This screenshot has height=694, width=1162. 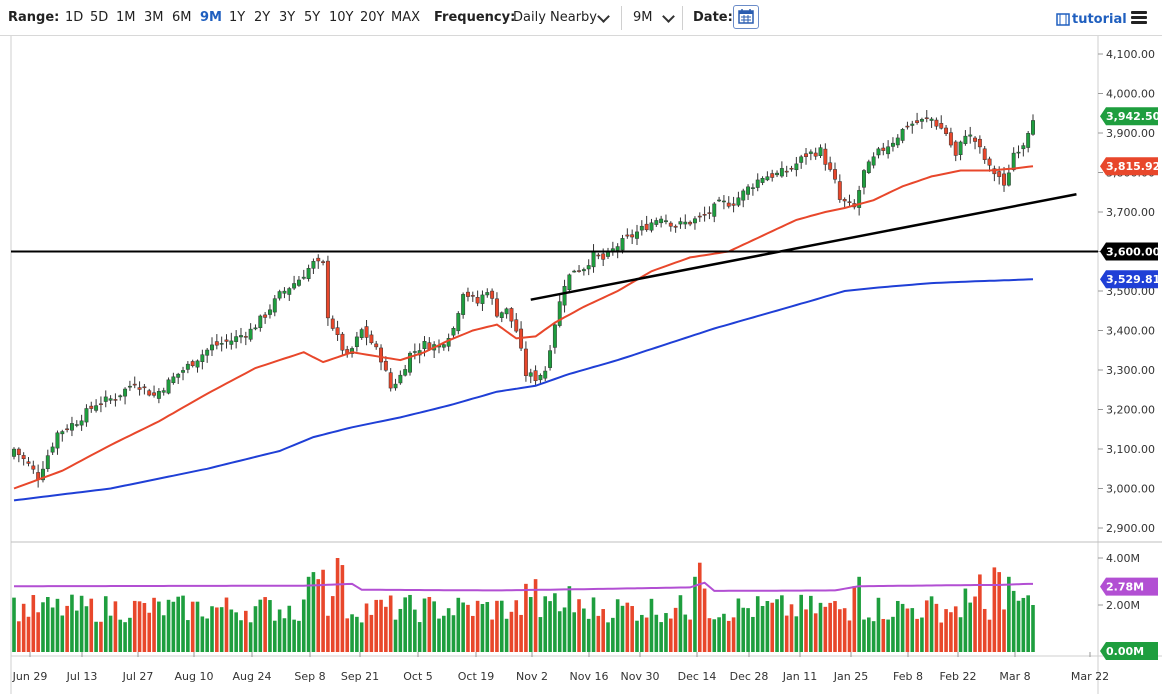 What do you see at coordinates (406, 17) in the screenshot?
I see `range-max-button: MAX` at bounding box center [406, 17].